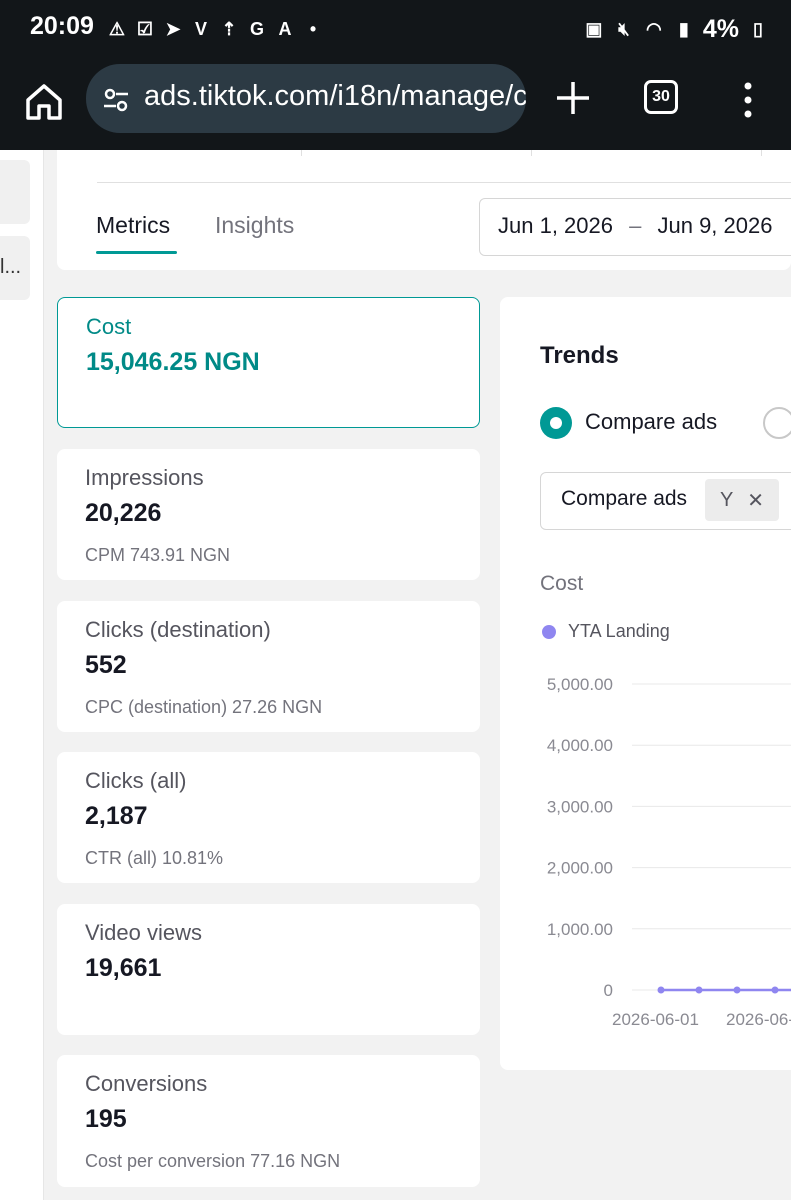 Image resolution: width=791 pixels, height=1200 pixels. I want to click on folder-icon: ▣, so click(594, 28).